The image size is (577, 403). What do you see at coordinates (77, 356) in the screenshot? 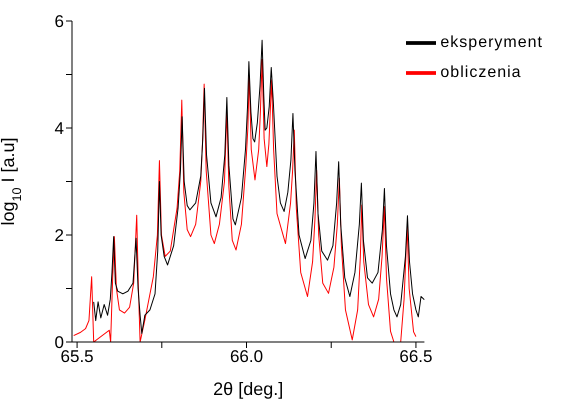
I see `x-tick-label: 65.5` at bounding box center [77, 356].